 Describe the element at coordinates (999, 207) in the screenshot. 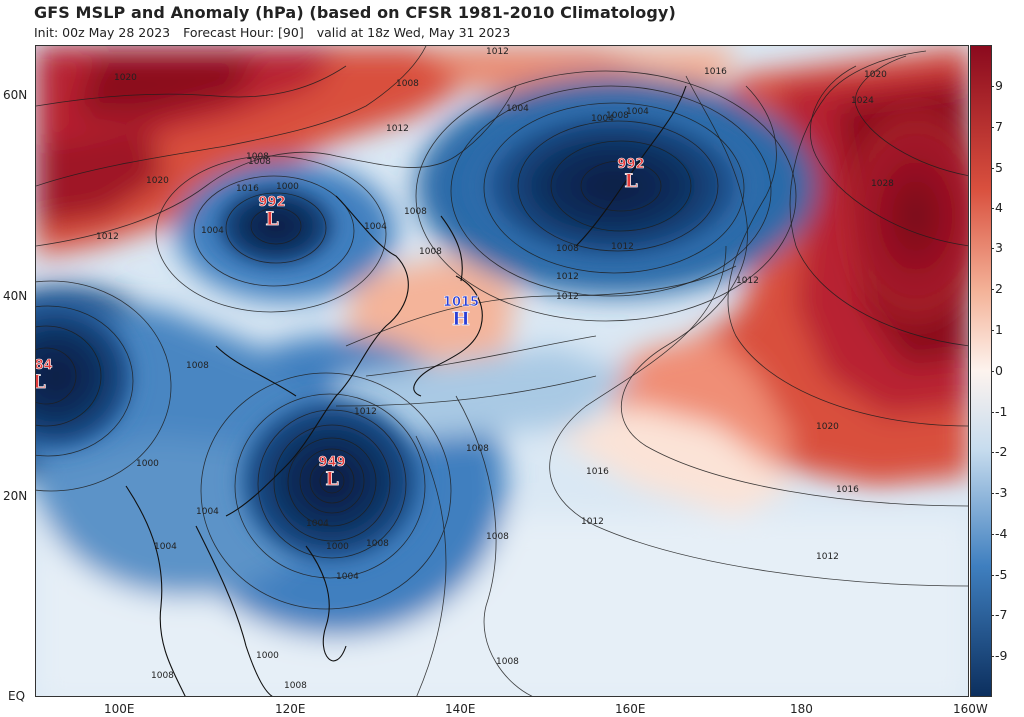

I see `colorbar-tick-label: 4` at that location.